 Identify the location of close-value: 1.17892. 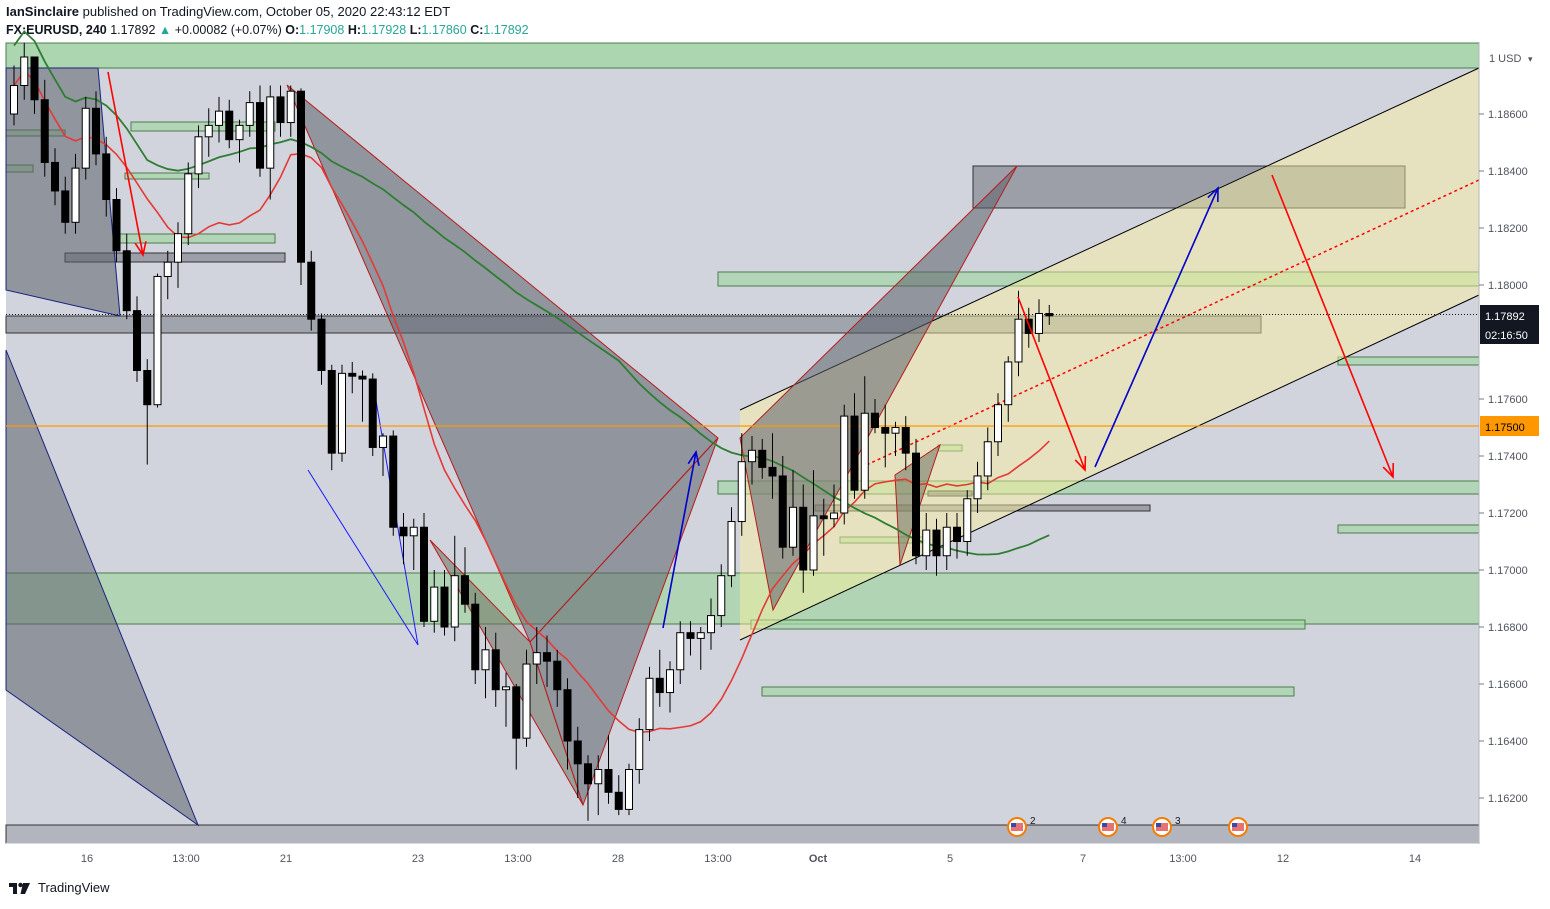
(506, 30).